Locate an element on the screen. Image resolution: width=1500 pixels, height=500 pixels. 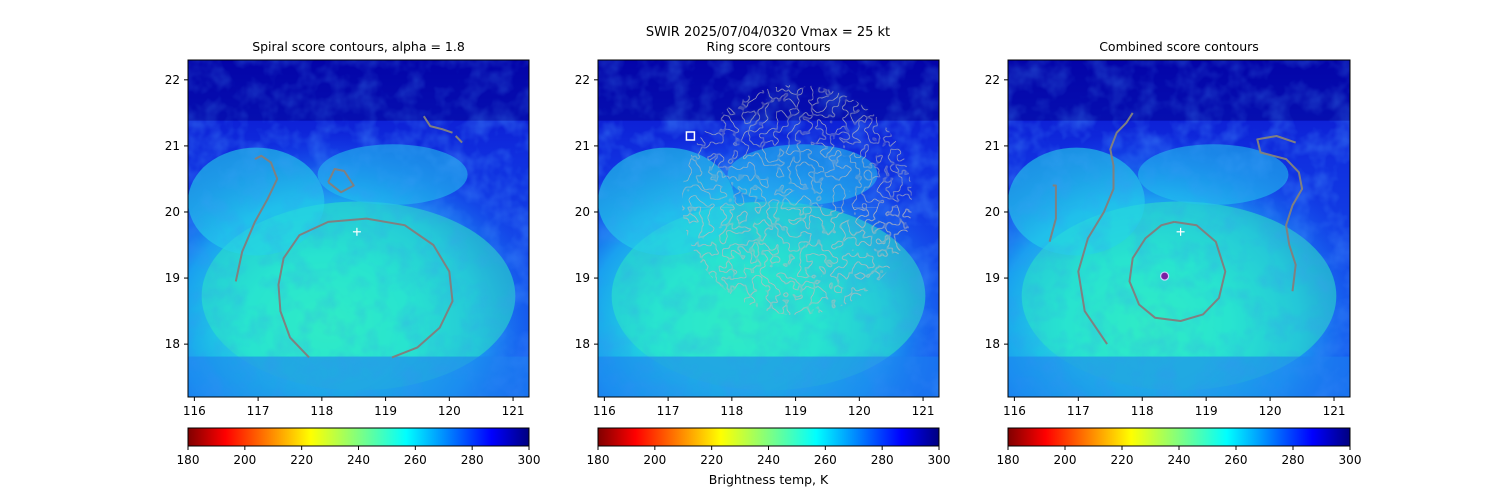
figure-suptitle: SWIR 2025/07/04/0320 Vmax = 25 kt is located at coordinates (768, 32).